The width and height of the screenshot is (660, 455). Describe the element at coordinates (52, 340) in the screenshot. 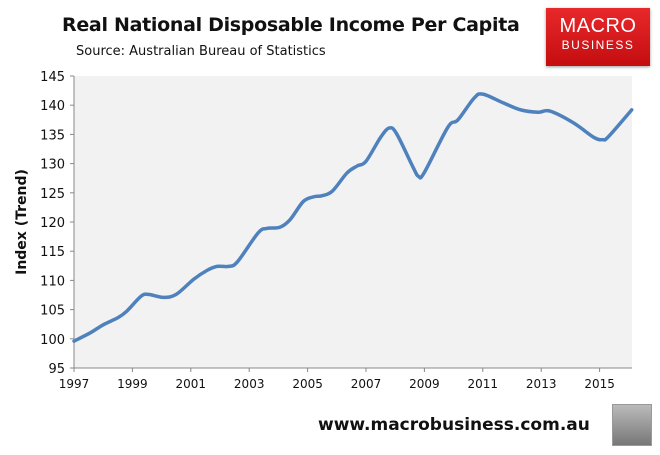

I see `y-tick-label: 100` at that location.